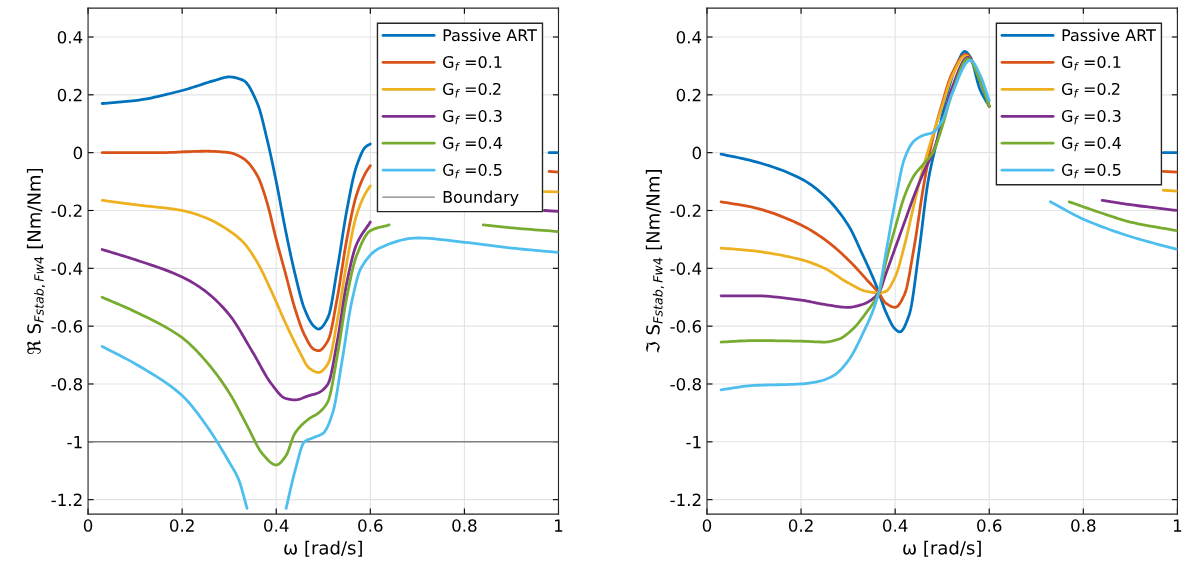 The height and width of the screenshot is (577, 1185). Describe the element at coordinates (654, 261) in the screenshot. I see `y-axis-title: ℑ S$_{Fstab,Fw4}$ [Nm/Nm]` at that location.